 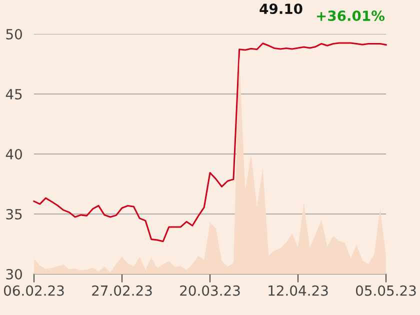 I want to click on y-tick-label: 50, so click(x=14, y=34).